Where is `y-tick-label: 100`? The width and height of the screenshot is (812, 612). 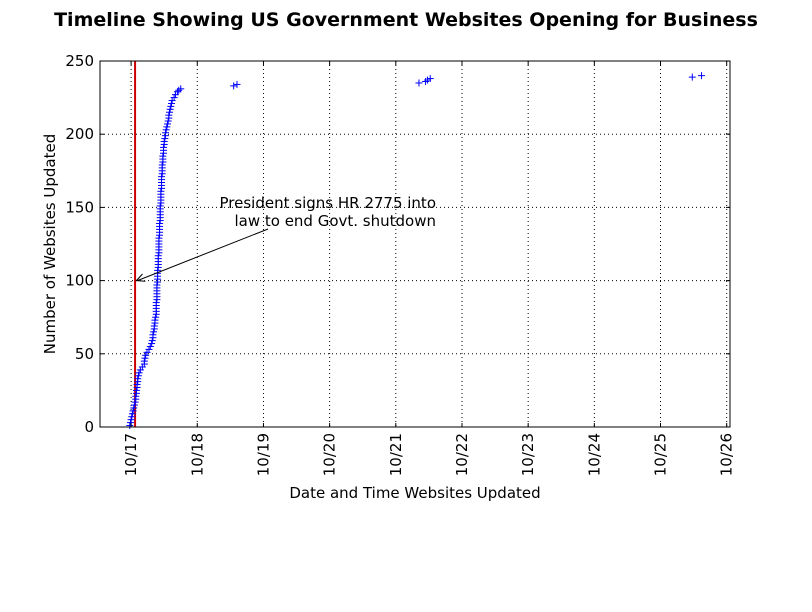 y-tick-label: 100 is located at coordinates (79, 281).